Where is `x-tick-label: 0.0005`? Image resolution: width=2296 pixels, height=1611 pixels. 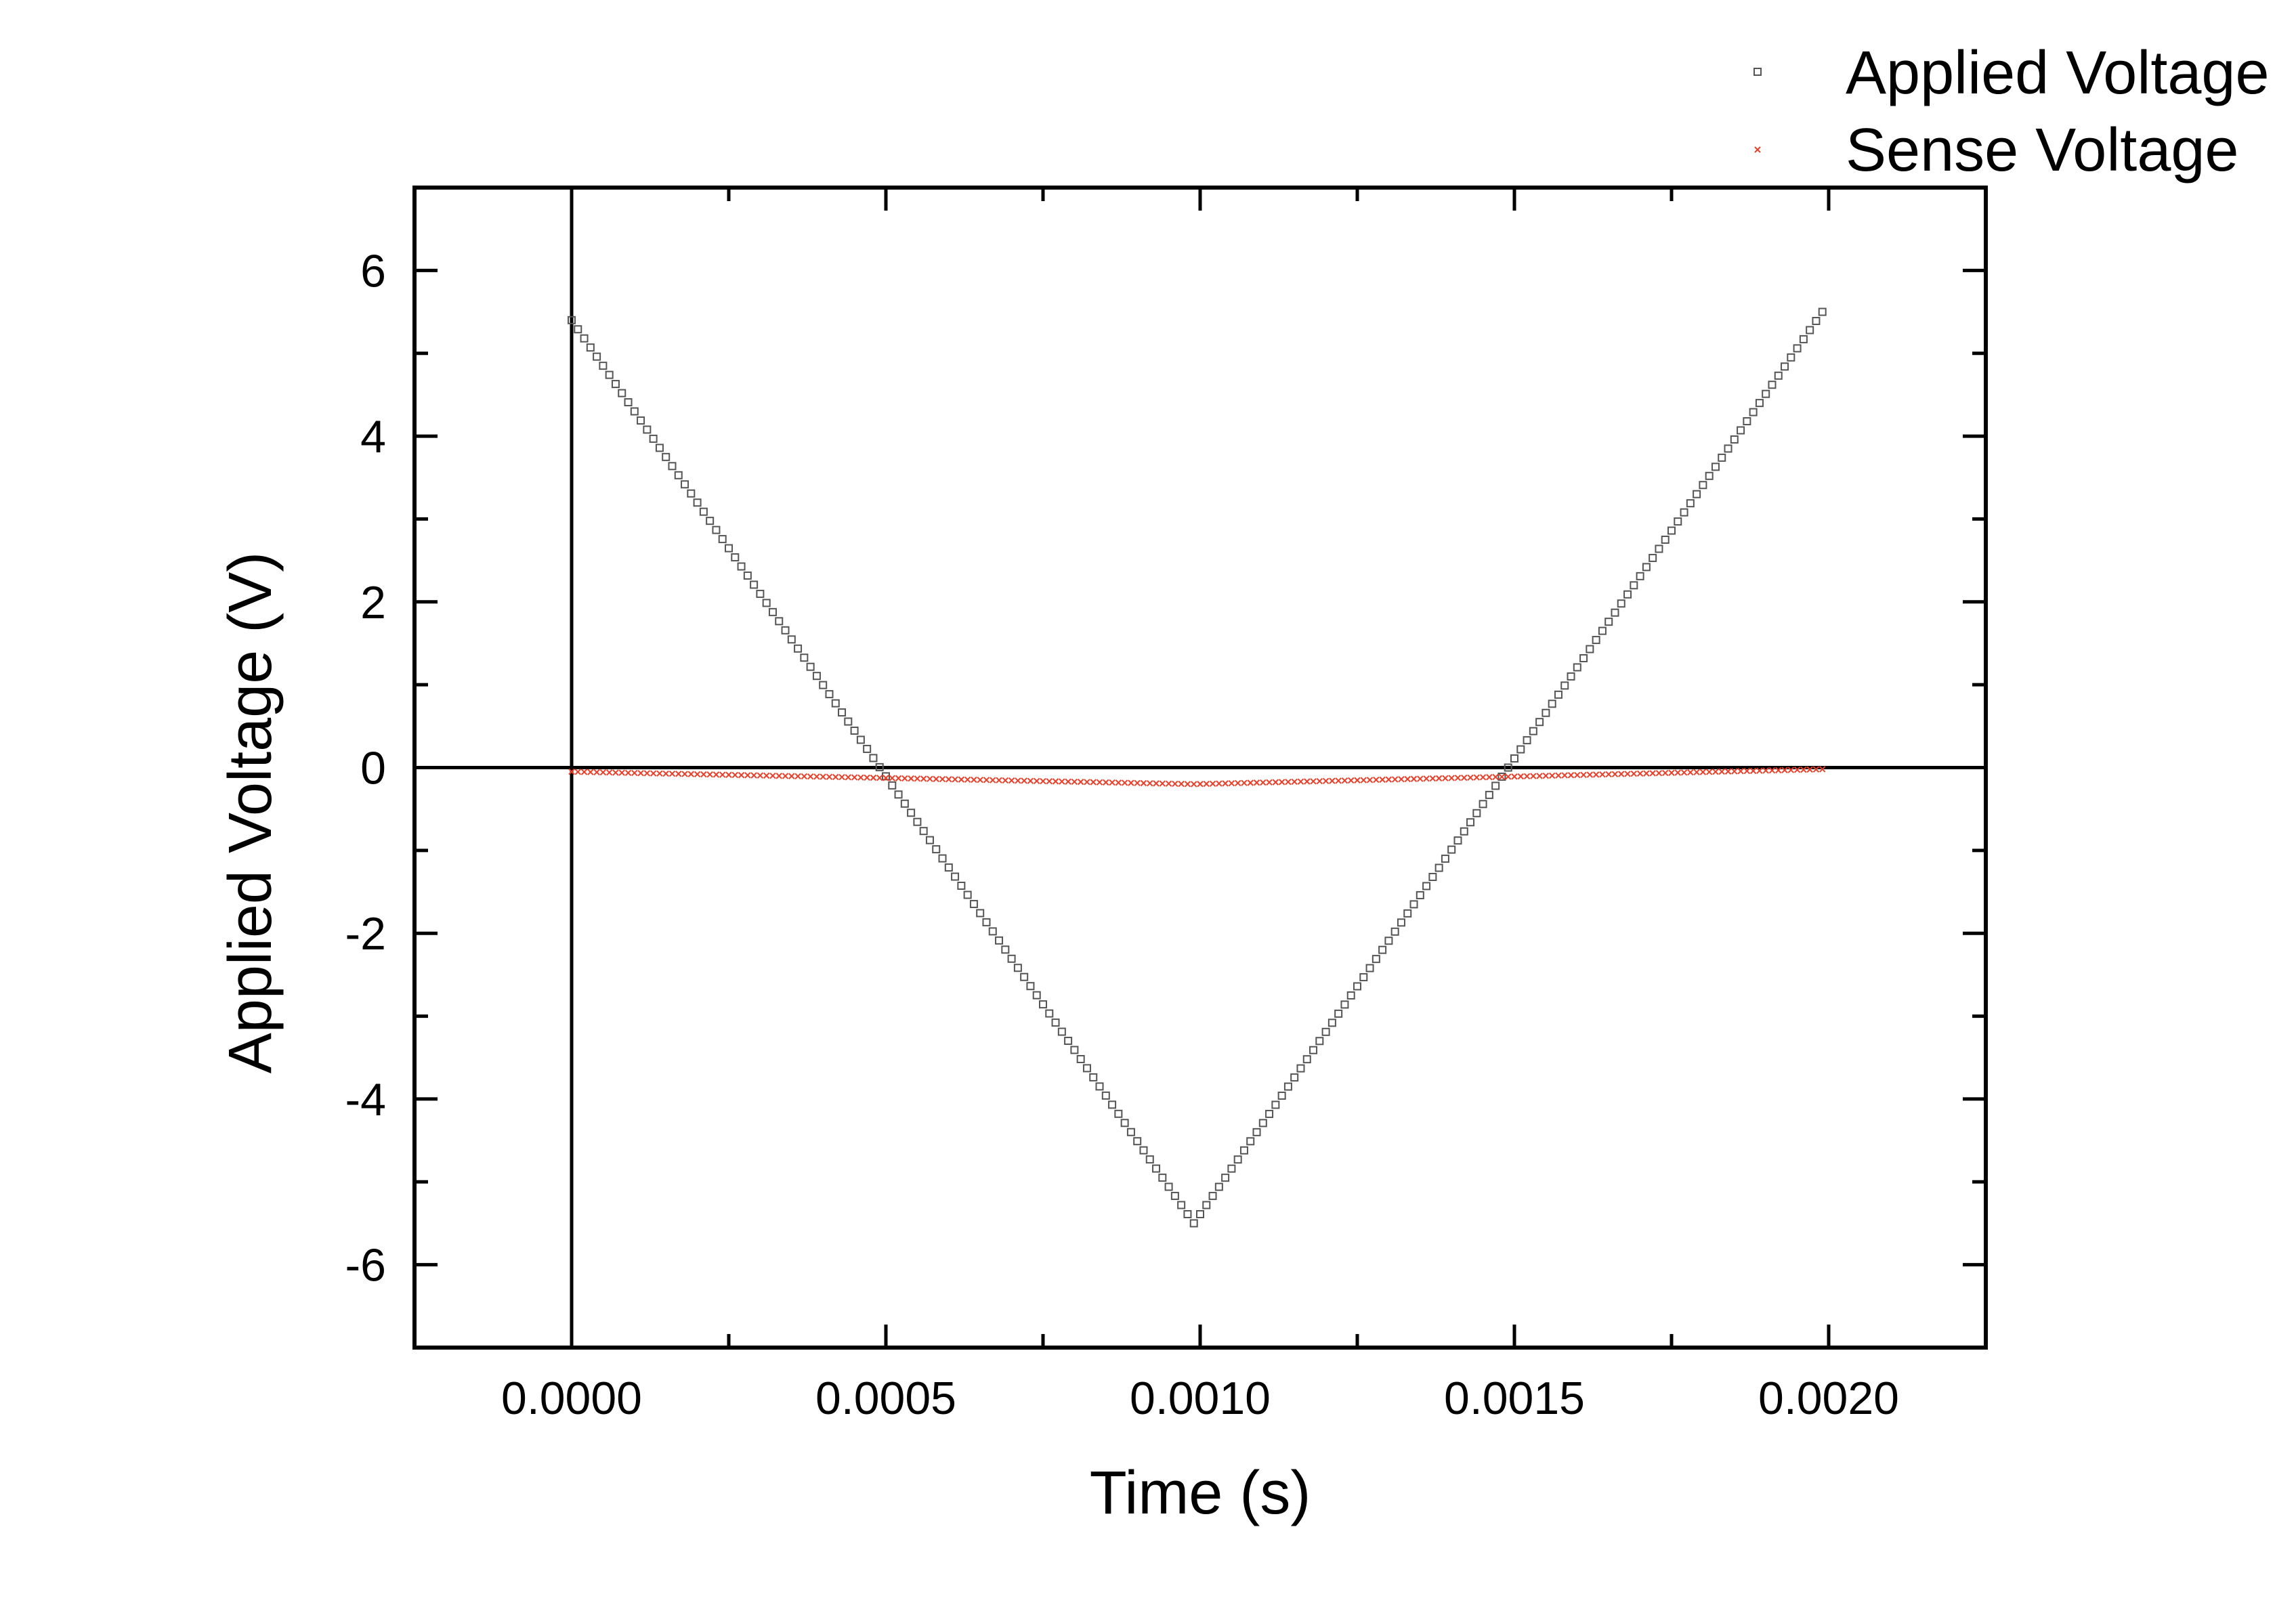 x-tick-label: 0.0005 is located at coordinates (885, 1398).